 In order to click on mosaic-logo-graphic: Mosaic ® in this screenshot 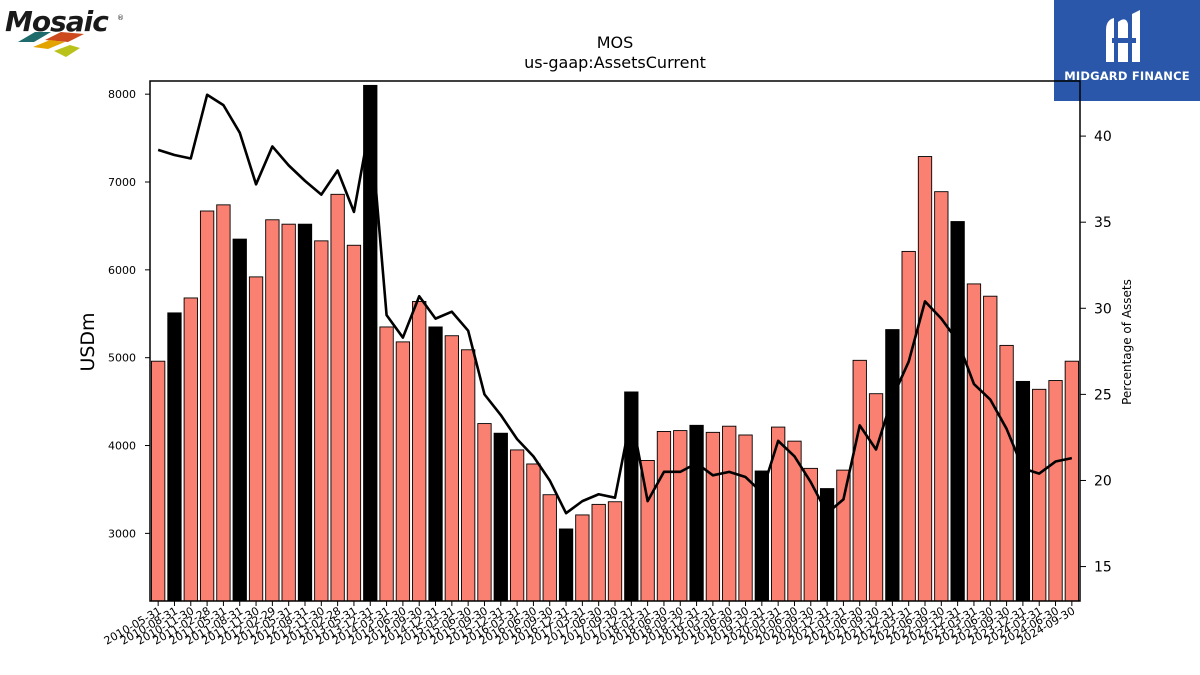, I will do `click(64, 31)`.